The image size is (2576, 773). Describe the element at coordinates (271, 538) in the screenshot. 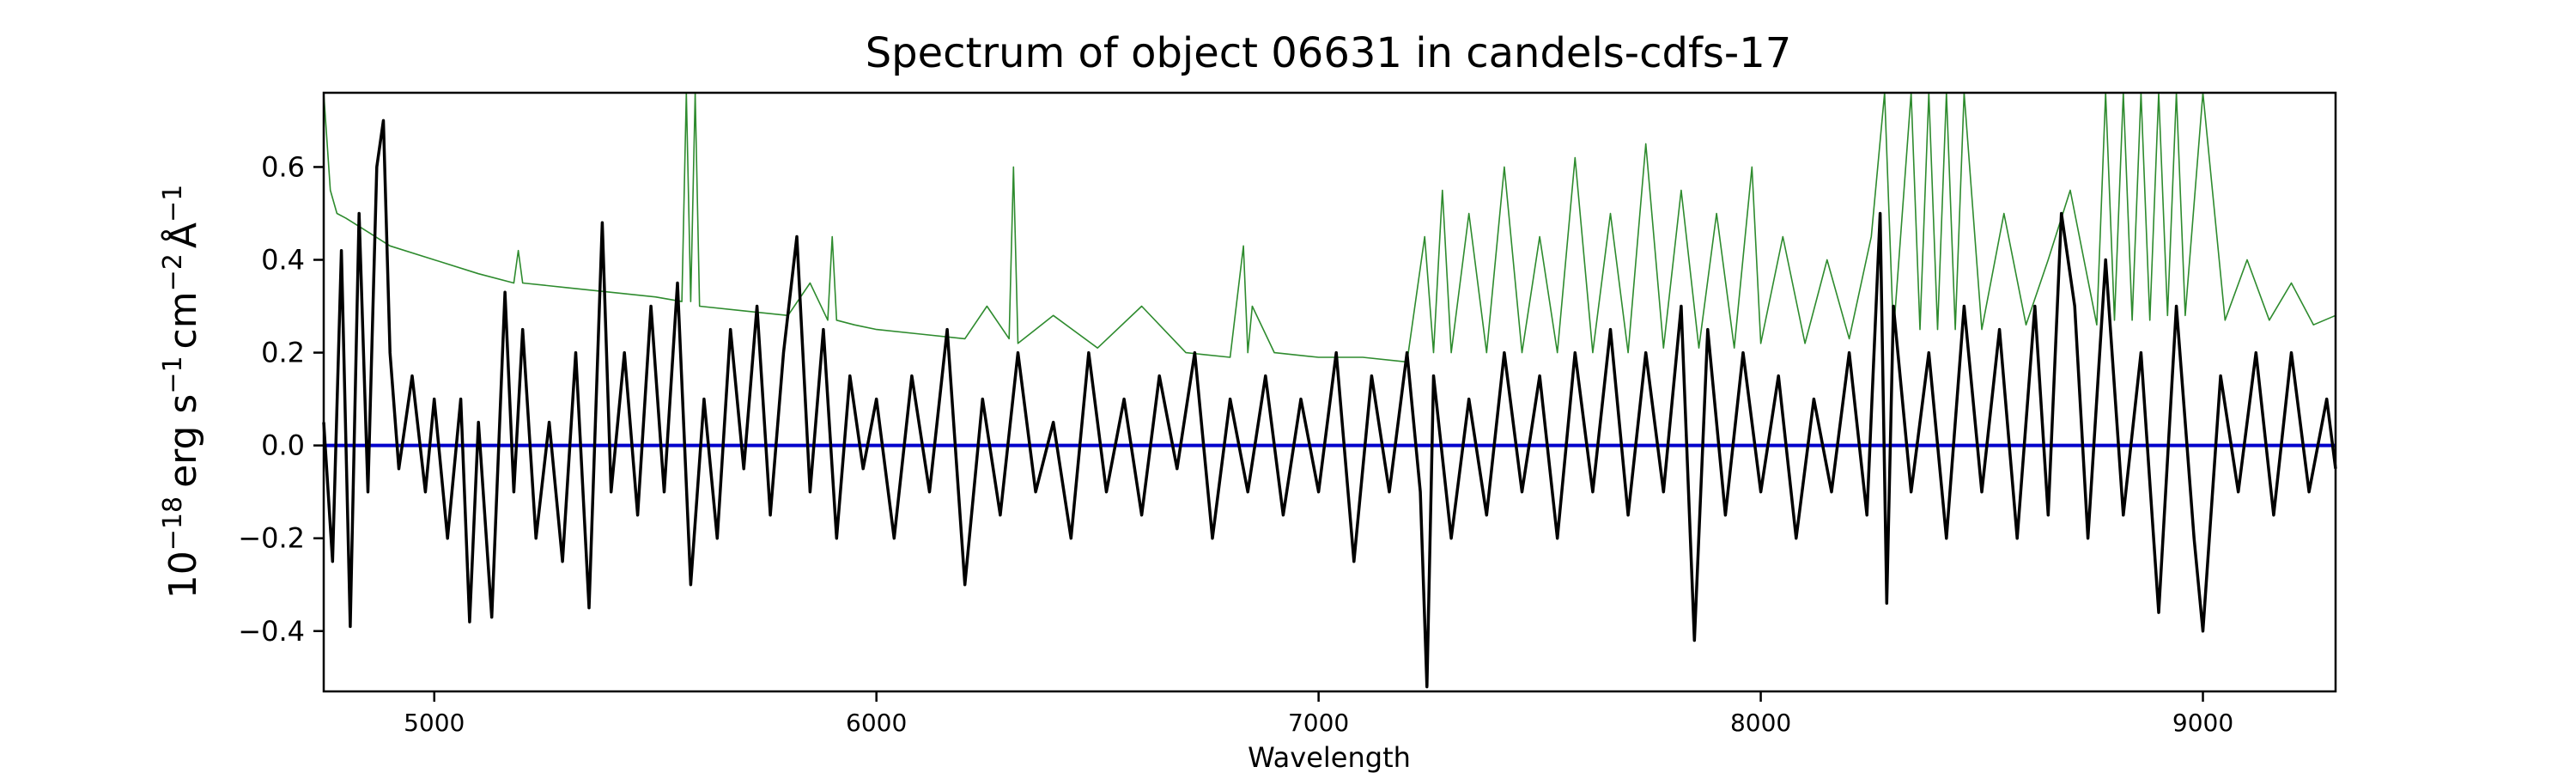

I see `y-tick-label: −0.2` at that location.